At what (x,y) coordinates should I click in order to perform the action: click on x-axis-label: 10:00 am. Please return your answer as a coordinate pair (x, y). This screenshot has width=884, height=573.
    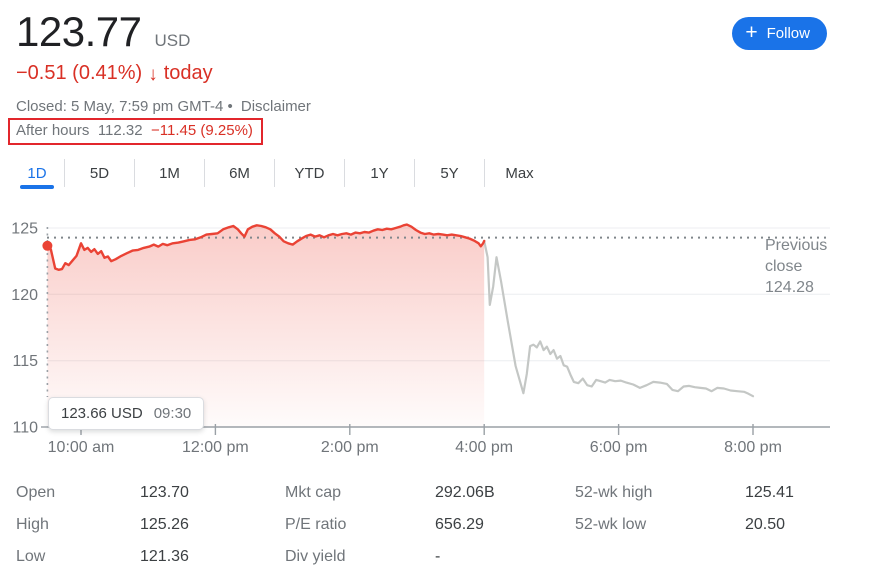
    Looking at the image, I should click on (81, 447).